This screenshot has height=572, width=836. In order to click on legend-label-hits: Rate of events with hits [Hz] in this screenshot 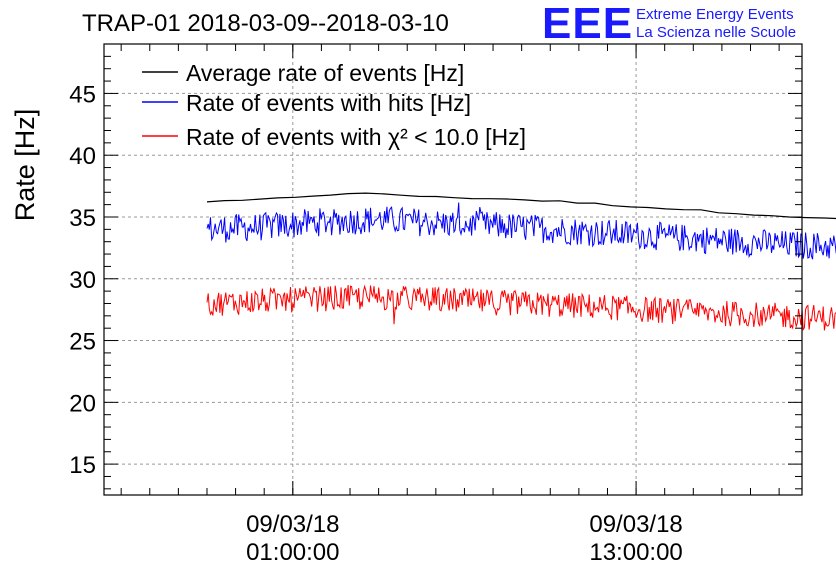, I will do `click(328, 103)`.